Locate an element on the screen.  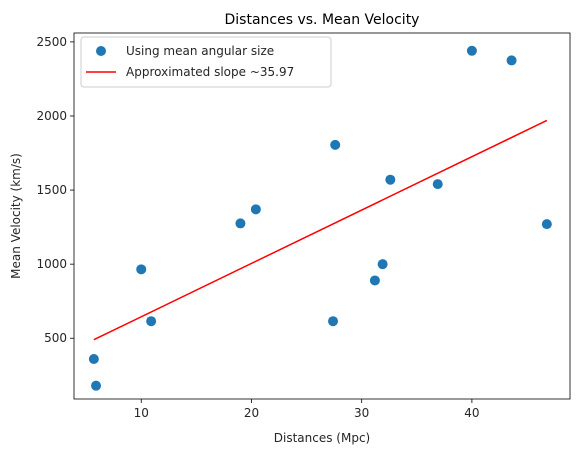
x-axis-label: Distances (Mpc) is located at coordinates (322, 438).